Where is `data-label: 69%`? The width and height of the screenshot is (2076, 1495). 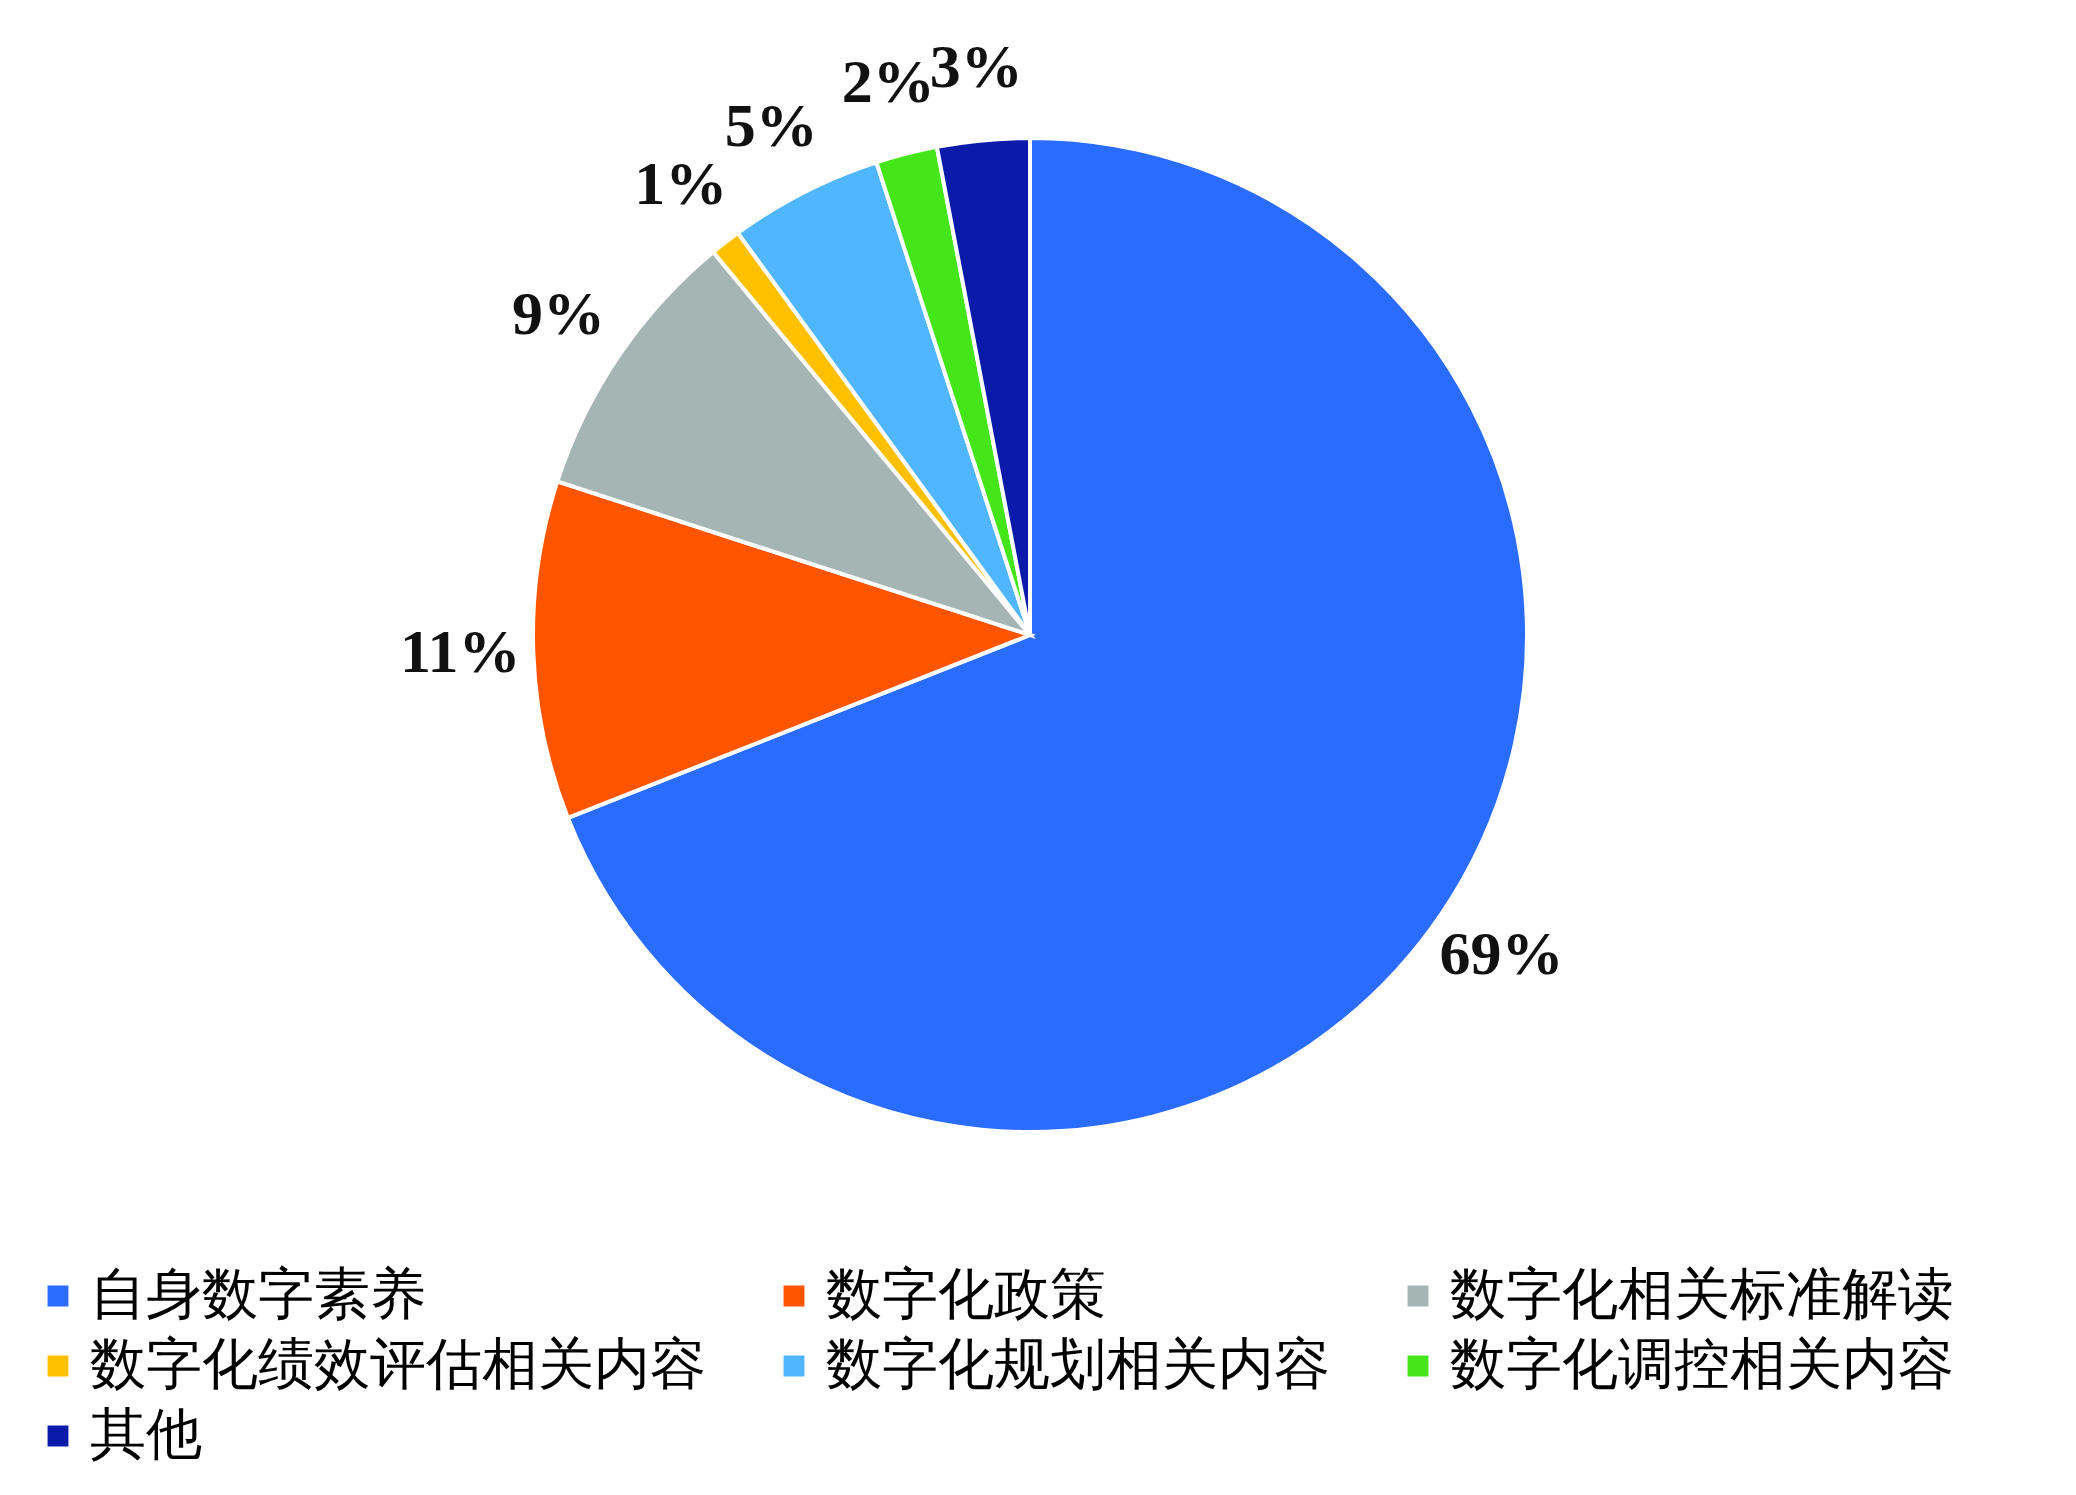 data-label: 69% is located at coordinates (1501, 953).